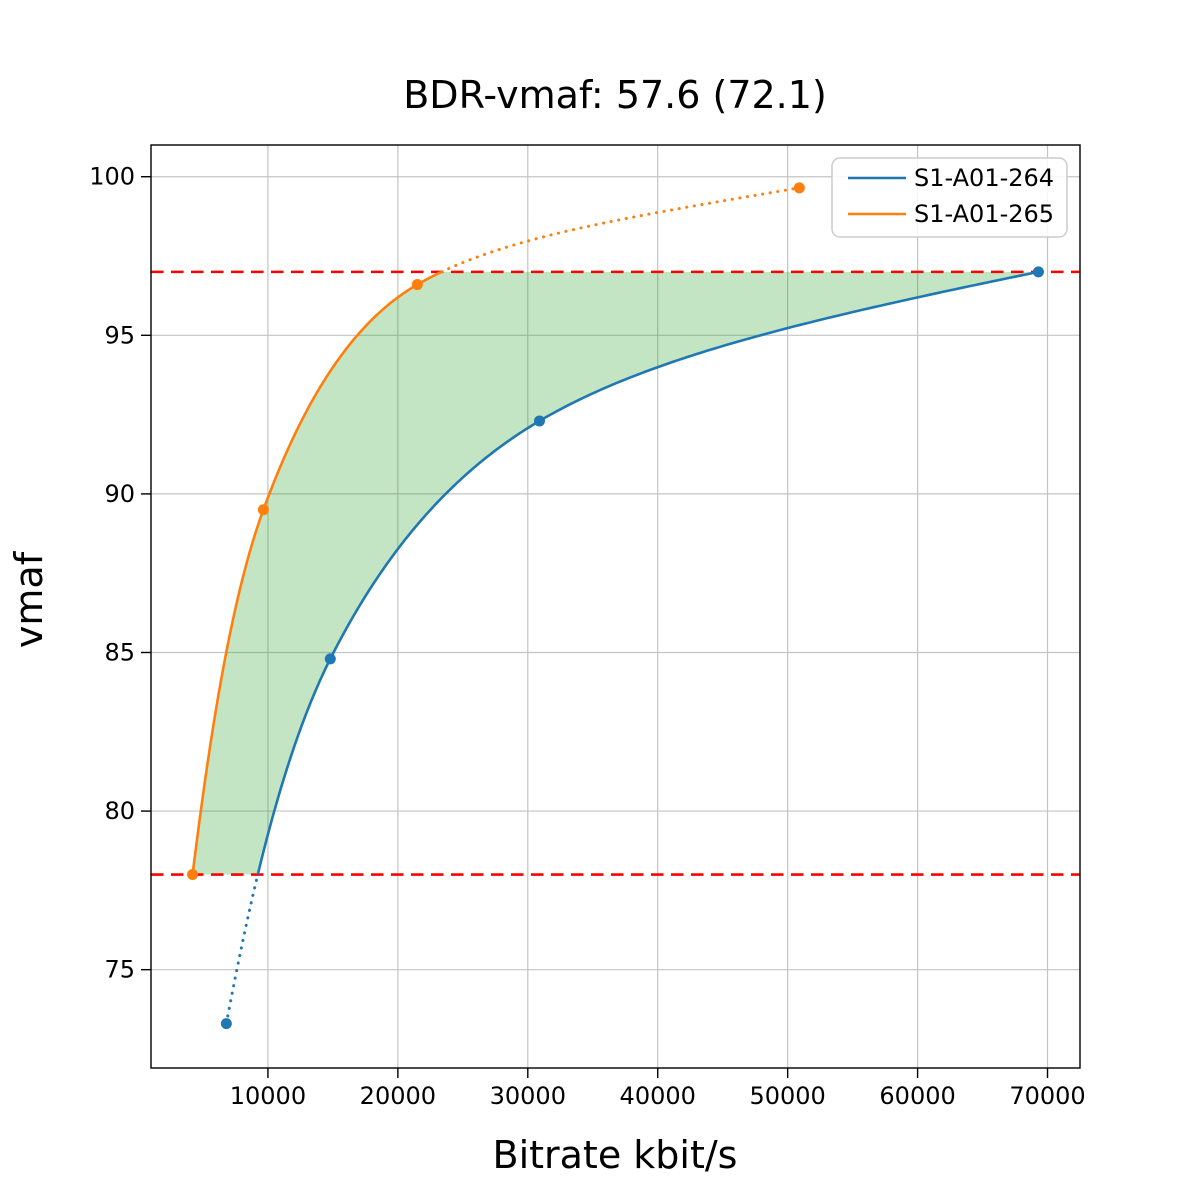 The image size is (1200, 1200). I want to click on legend-entry: S1-A01-264, so click(951, 178).